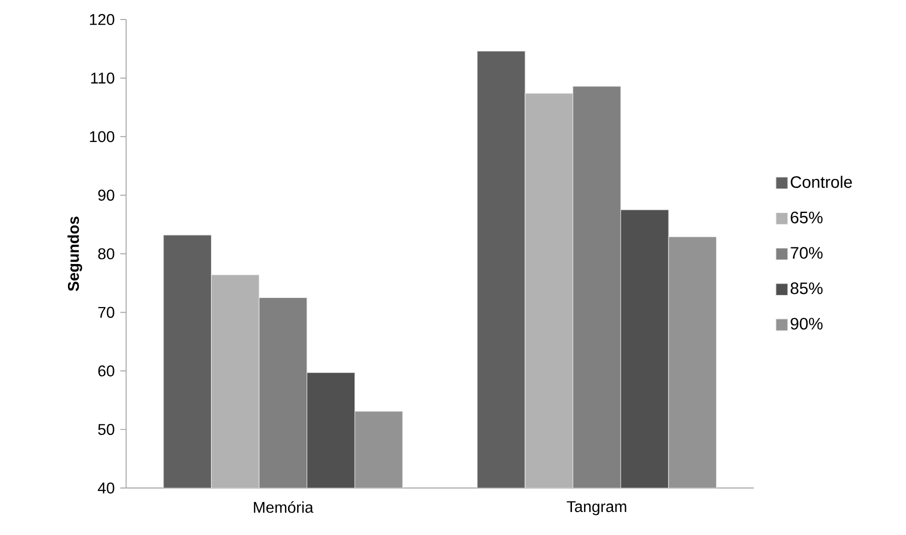  I want to click on legend-label: 90%, so click(806, 324).